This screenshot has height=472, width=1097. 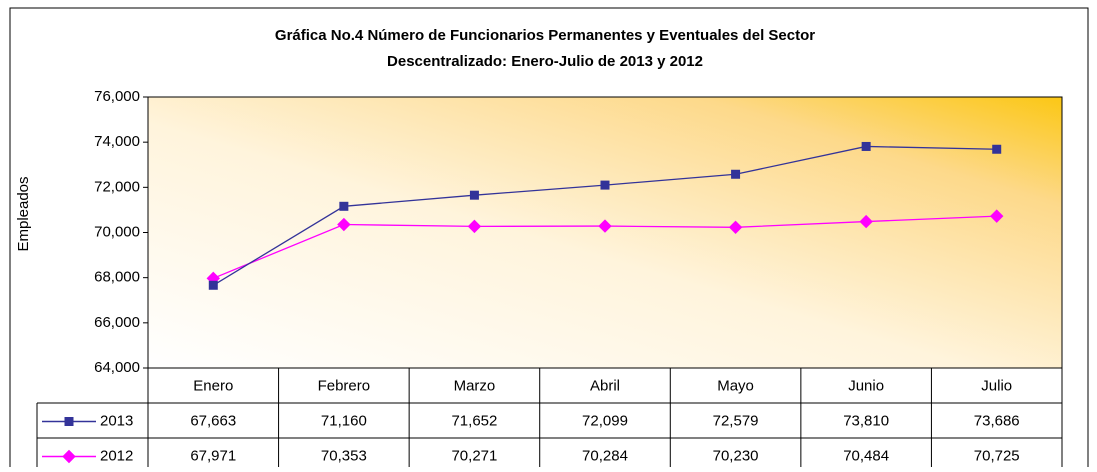 I want to click on table-value: 73,810, so click(x=866, y=420).